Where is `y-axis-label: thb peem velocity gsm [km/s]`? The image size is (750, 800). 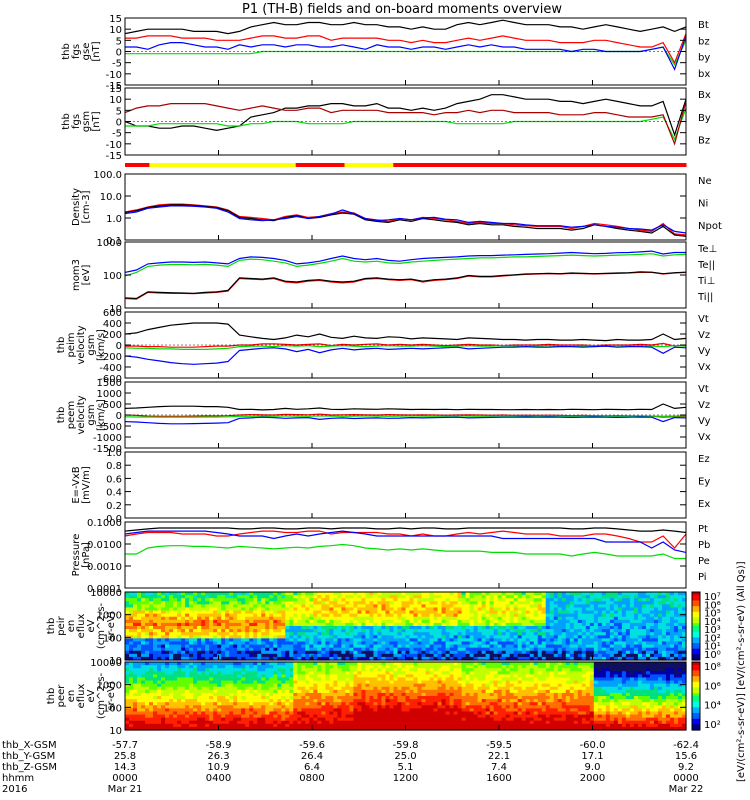 y-axis-label: thb peem velocity gsm [km/s] is located at coordinates (81, 414).